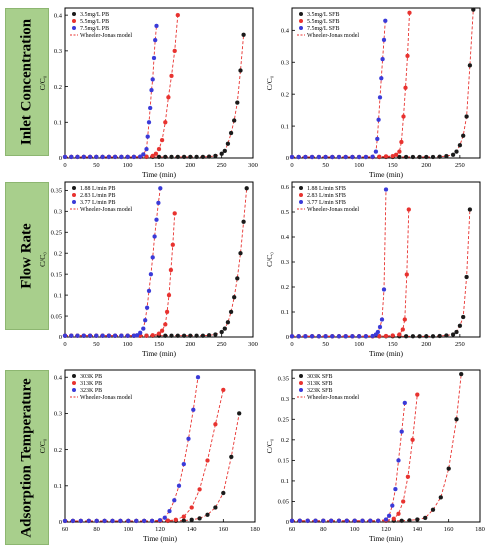  What do you see at coordinates (222, 344) in the screenshot?
I see `x-tick-label: 250` at bounding box center [222, 344].